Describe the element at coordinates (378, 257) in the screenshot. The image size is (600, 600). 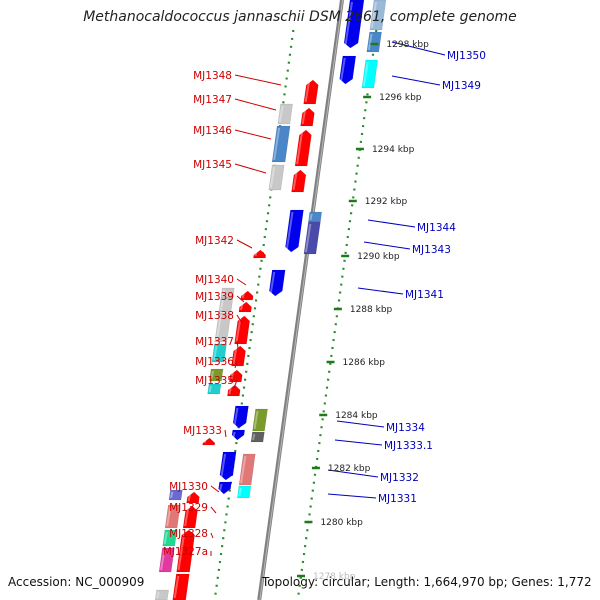
I see `scale-label: 1290 kbp` at that location.